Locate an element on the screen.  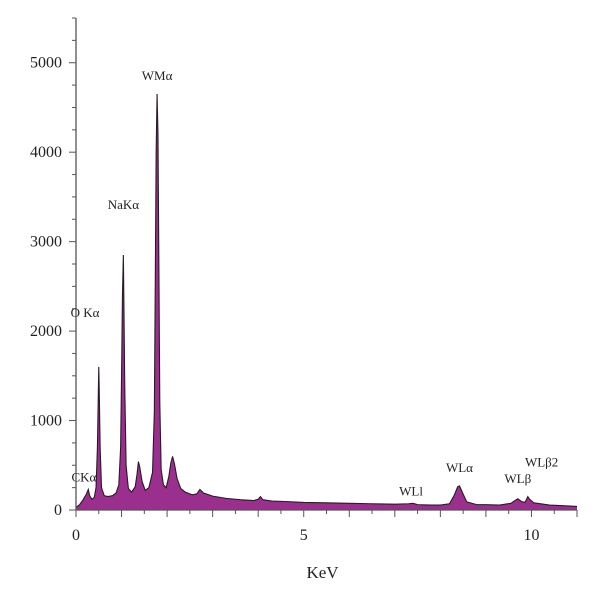
y-tick-label: 5000 is located at coordinates (46, 63).